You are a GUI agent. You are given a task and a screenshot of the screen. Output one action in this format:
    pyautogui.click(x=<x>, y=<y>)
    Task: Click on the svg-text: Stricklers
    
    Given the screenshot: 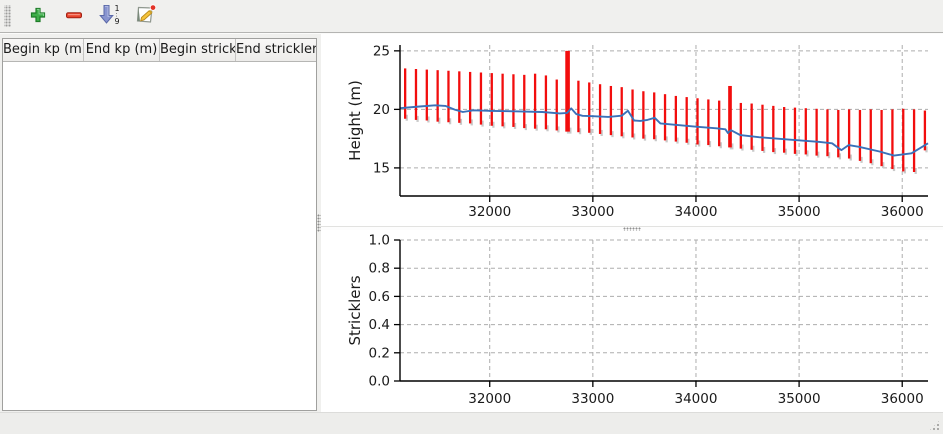 What is the action you would take?
    pyautogui.click(x=355, y=310)
    